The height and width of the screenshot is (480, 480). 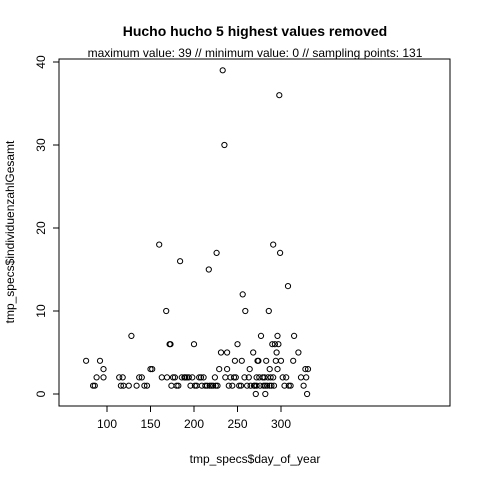 What do you see at coordinates (150, 424) in the screenshot?
I see `x-tick-label: 150` at bounding box center [150, 424].